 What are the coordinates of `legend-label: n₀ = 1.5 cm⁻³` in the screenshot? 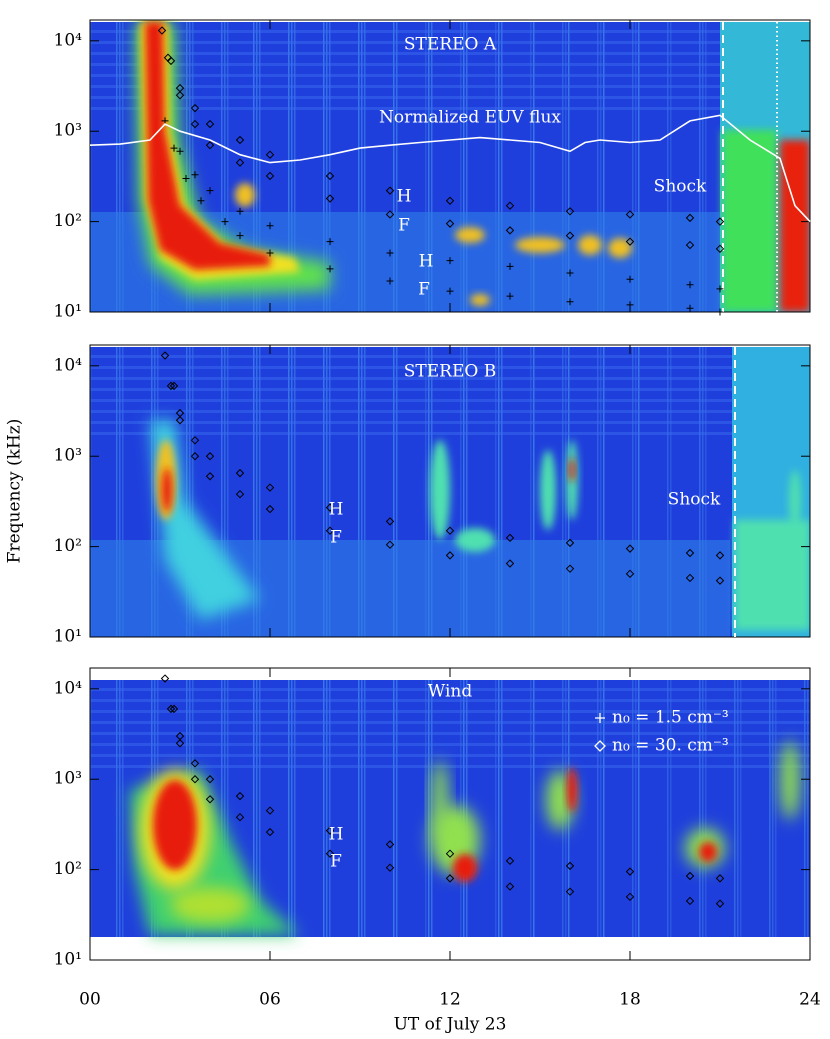 It's located at (670, 718).